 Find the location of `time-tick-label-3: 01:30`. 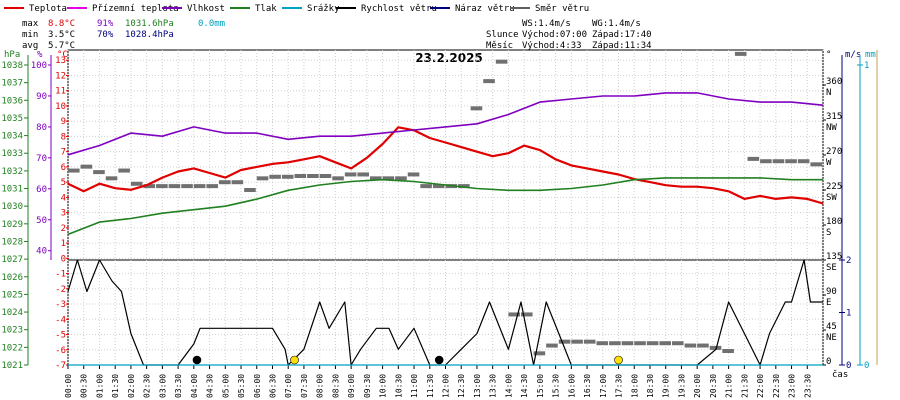

time-tick-label-3: 01:30 is located at coordinates (115, 386).